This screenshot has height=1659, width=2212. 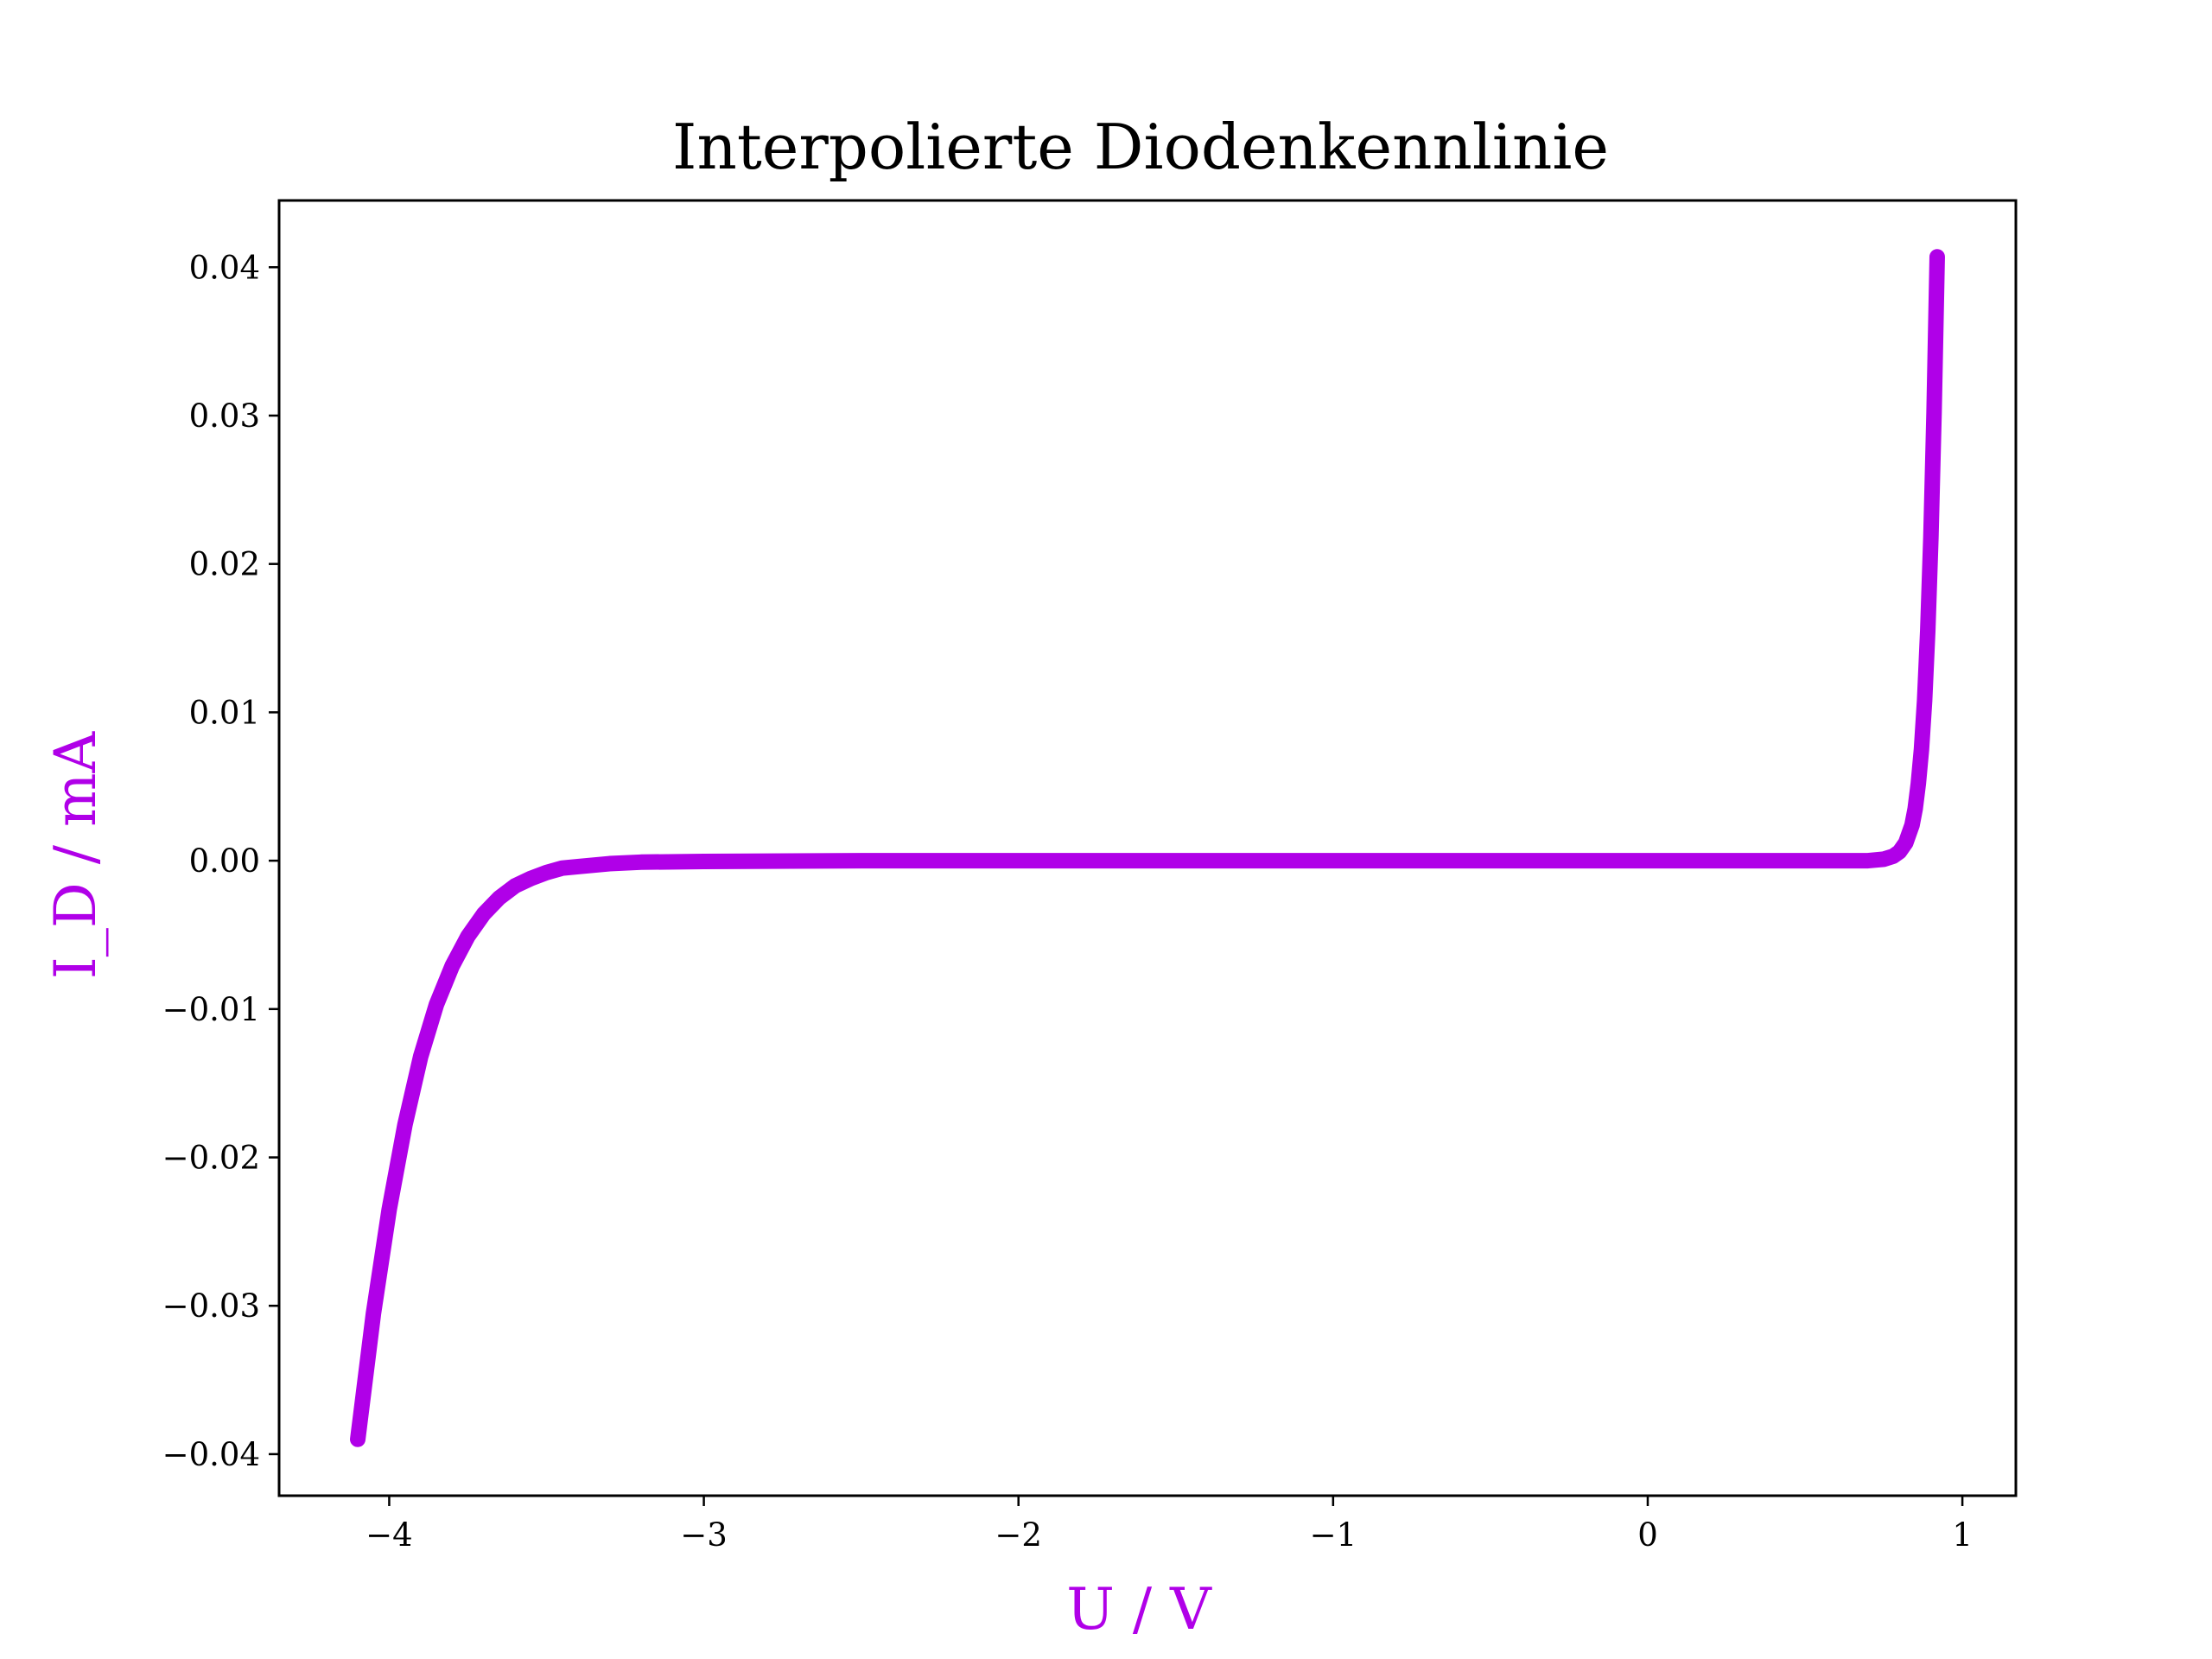 I want to click on y-tick-label: 0.04, so click(x=224, y=267).